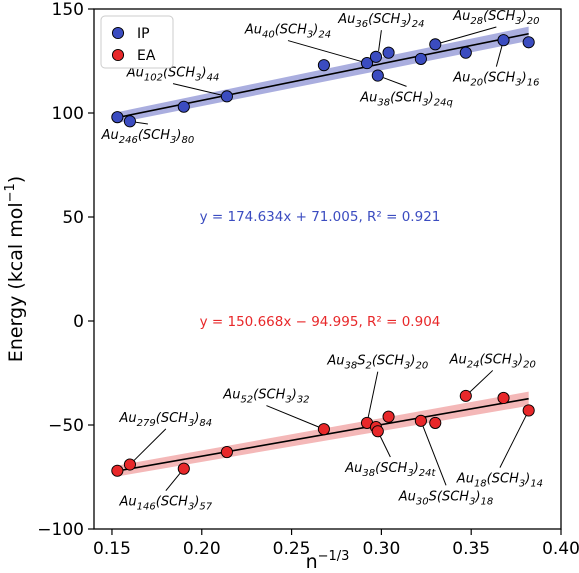 The height and width of the screenshot is (573, 579). Describe the element at coordinates (380, 21) in the screenshot. I see `point-annotation-label: Au36(SCH3)24` at that location.